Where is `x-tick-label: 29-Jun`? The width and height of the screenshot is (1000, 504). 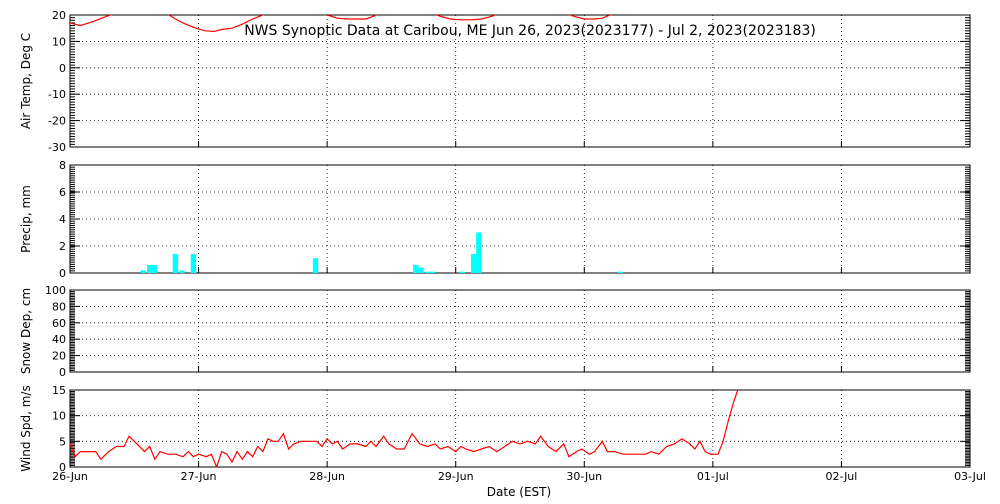
x-tick-label: 29-Jun is located at coordinates (456, 476).